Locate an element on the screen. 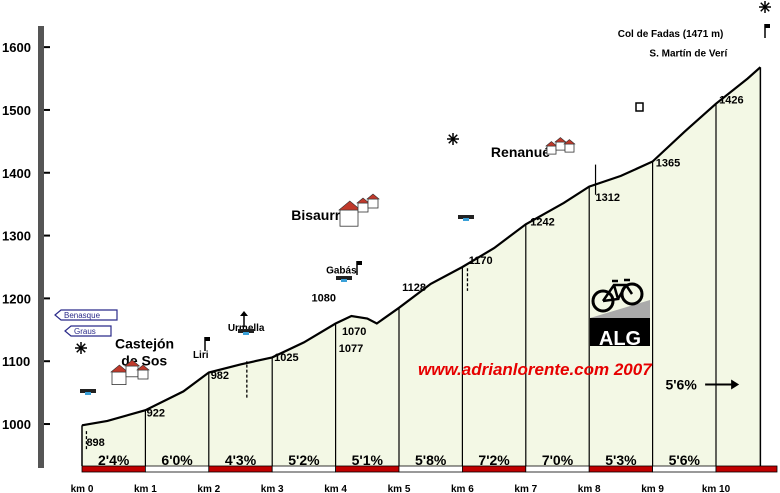 The height and width of the screenshot is (493, 780). gradient-label-9: 5'6% is located at coordinates (685, 460).